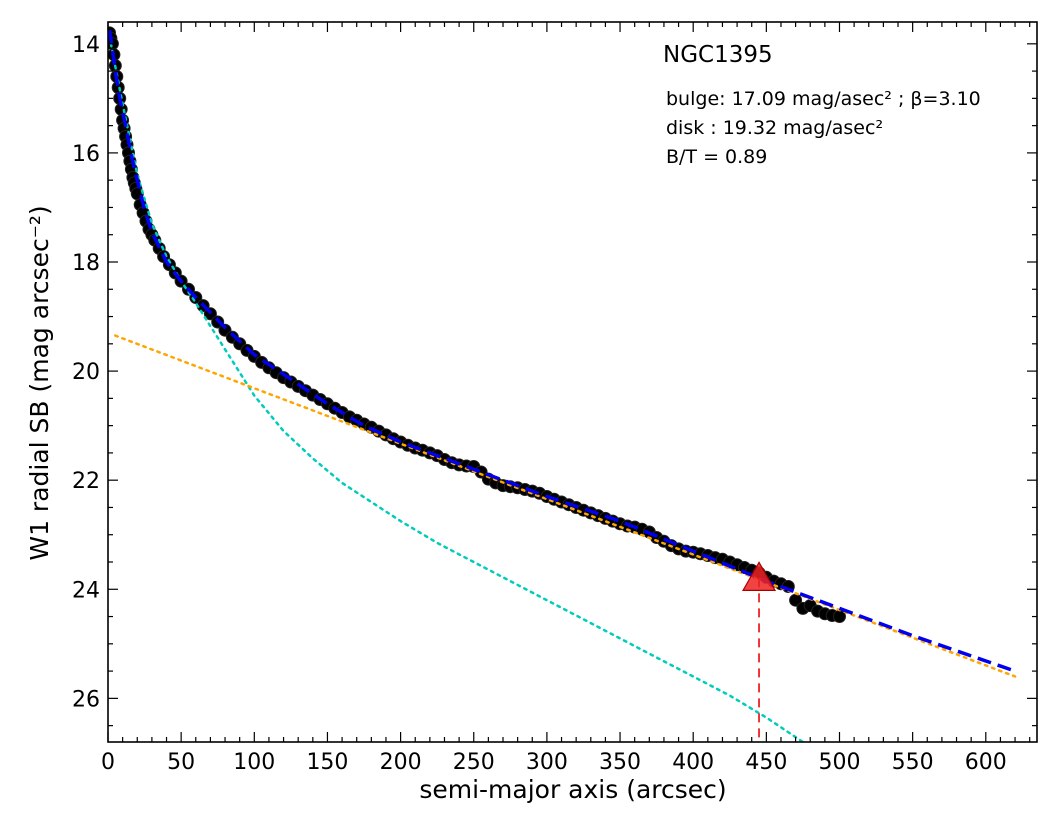  What do you see at coordinates (823, 99) in the screenshot?
I see `annotation-bulge: bulge: 17.09 mag/asec² ; β=3.10` at bounding box center [823, 99].